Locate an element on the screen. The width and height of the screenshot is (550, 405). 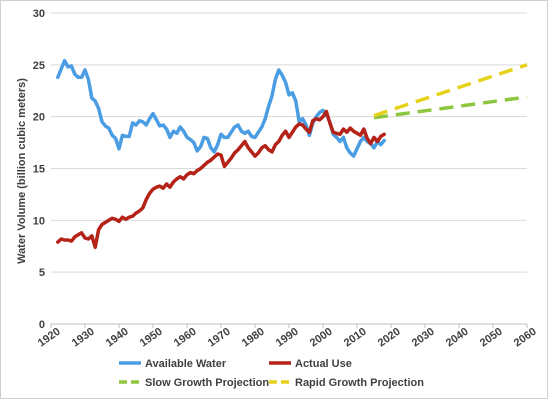
legend-label-slow-growth-projection: Slow Growth Projection is located at coordinates (207, 383).